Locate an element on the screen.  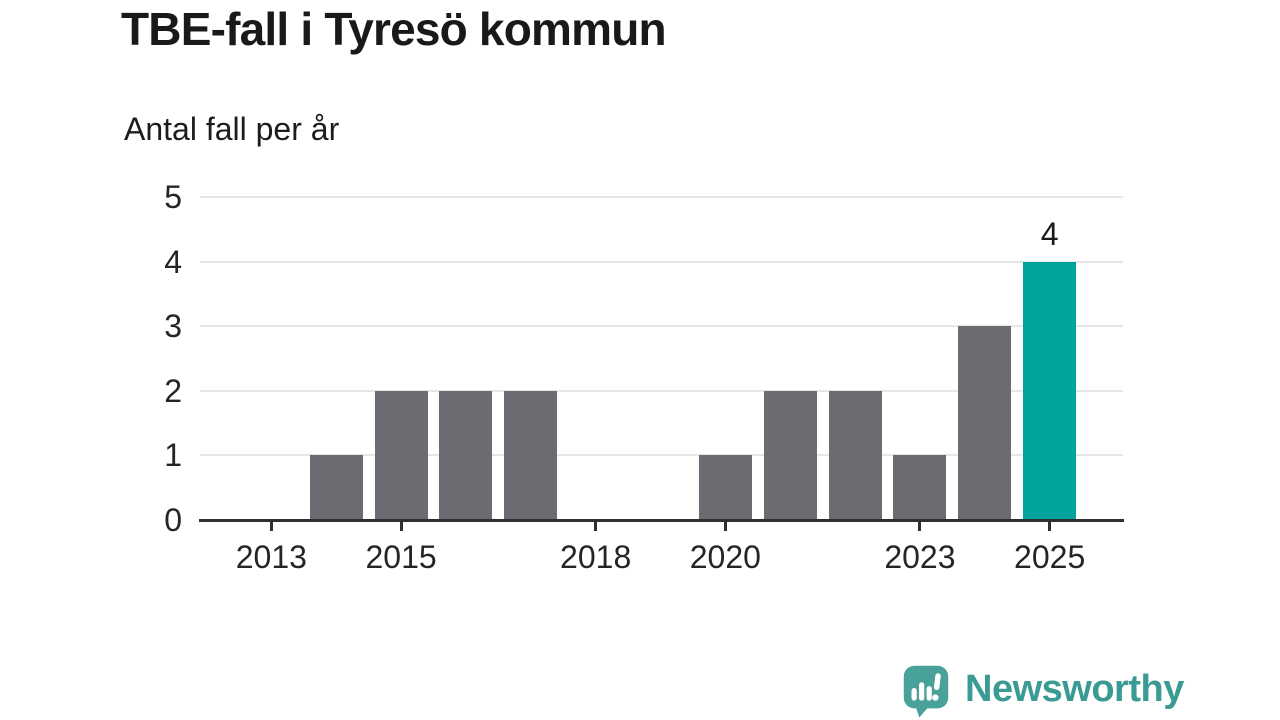
bar-2023 is located at coordinates (920, 487).